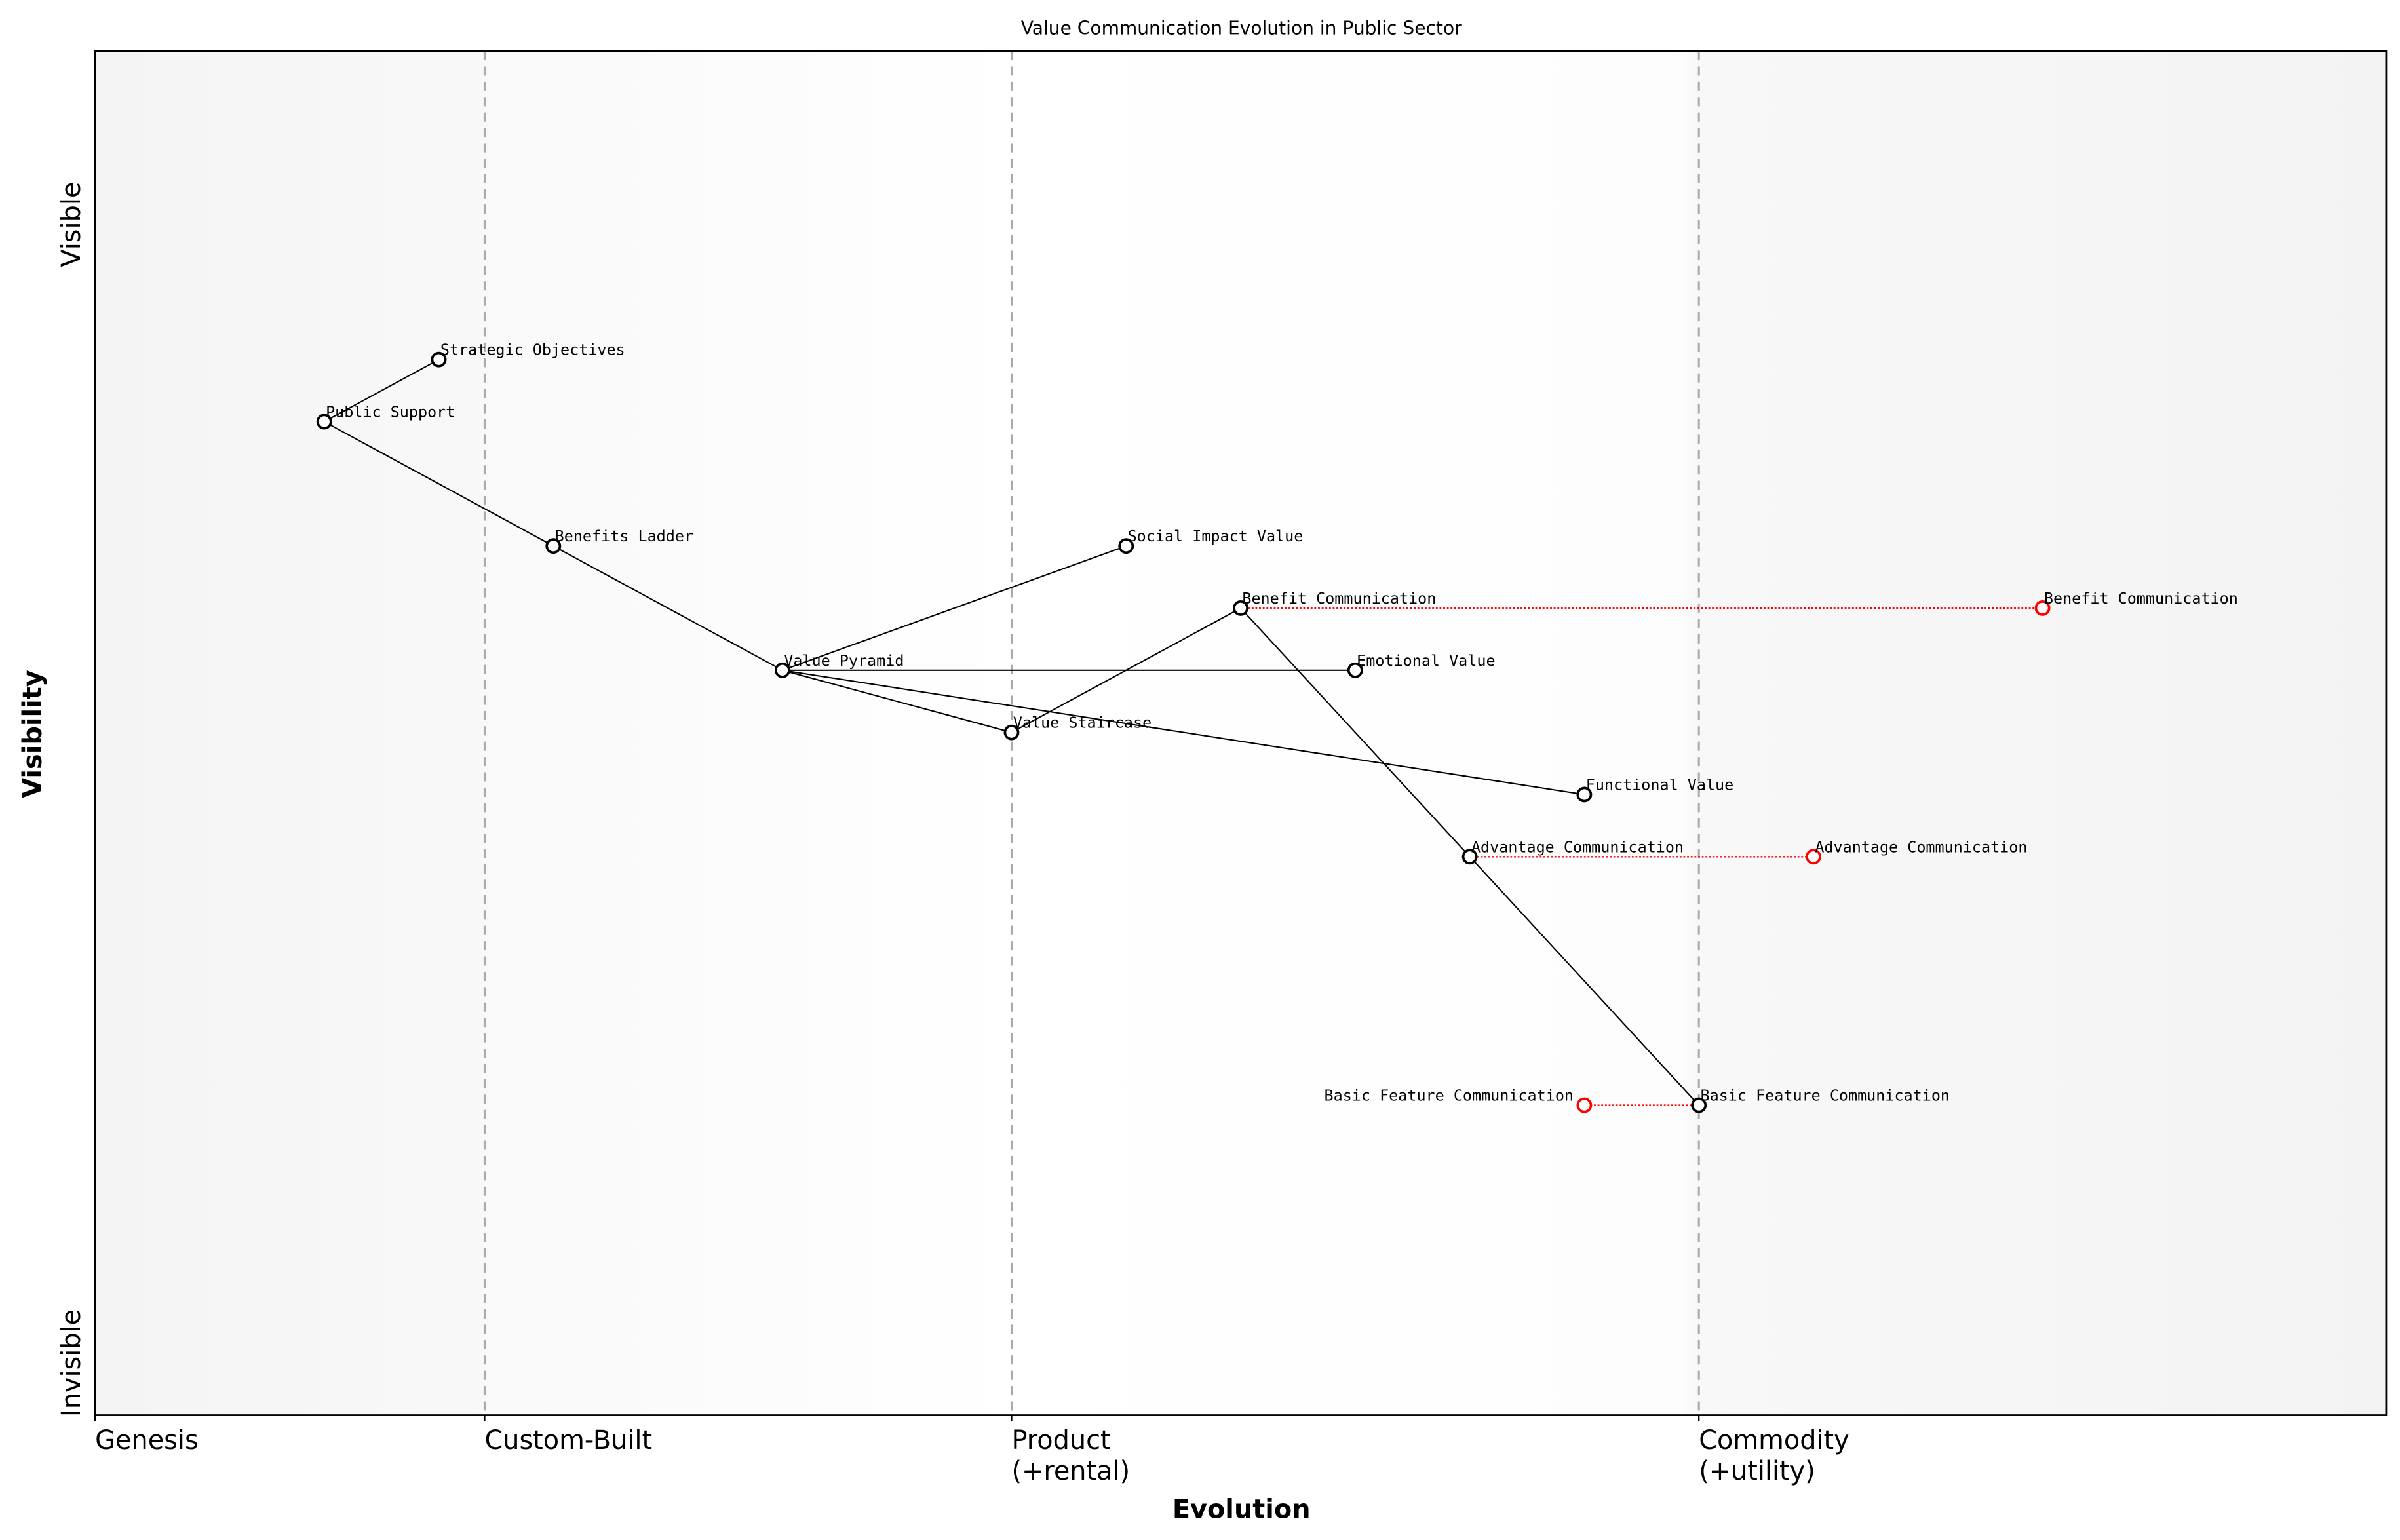 This screenshot has width=2400, height=1540. Describe the element at coordinates (33, 734) in the screenshot. I see `y-axis-label: Visibility` at that location.